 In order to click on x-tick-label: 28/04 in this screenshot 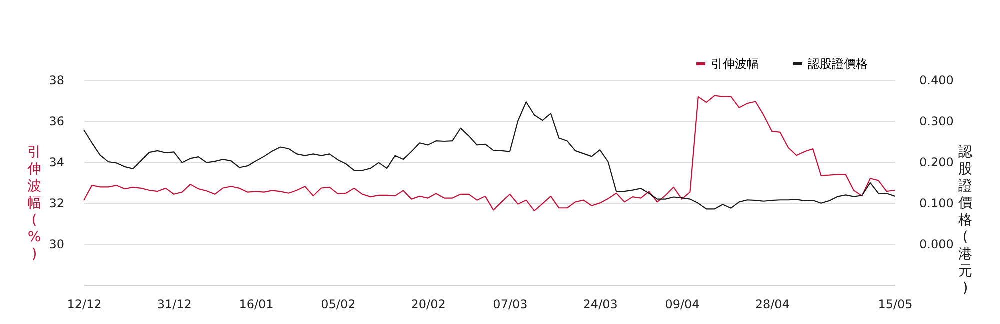, I will do `click(772, 305)`.